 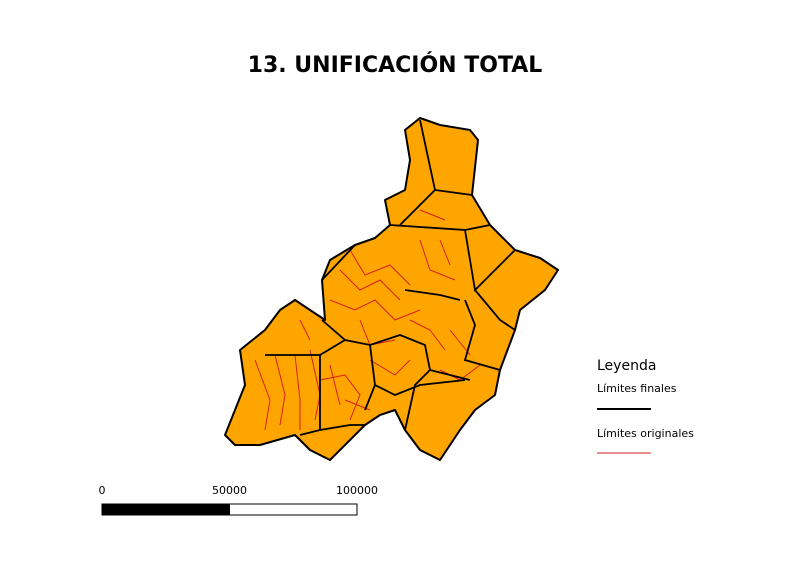 What do you see at coordinates (395, 65) in the screenshot?
I see `title: 13. UNIFICACIÓN TOTAL` at bounding box center [395, 65].